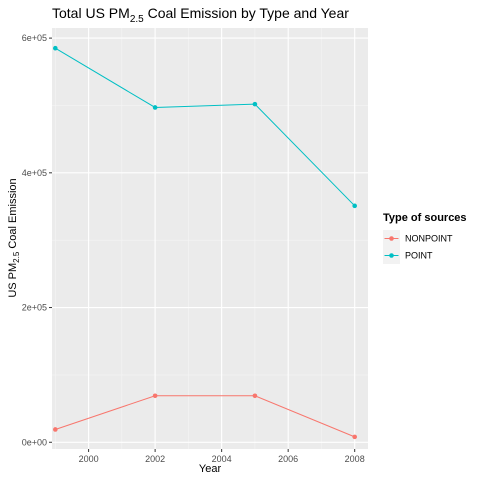 The image size is (480, 480). What do you see at coordinates (391, 255) in the screenshot?
I see `legend-key-point-point` at bounding box center [391, 255].